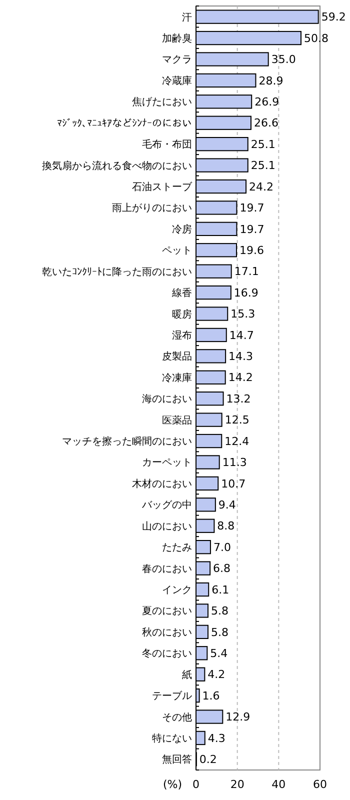 This screenshot has width=350, height=800. What do you see at coordinates (167, 612) in the screenshot?
I see `y-tick-label: 夏のにおい` at bounding box center [167, 612].